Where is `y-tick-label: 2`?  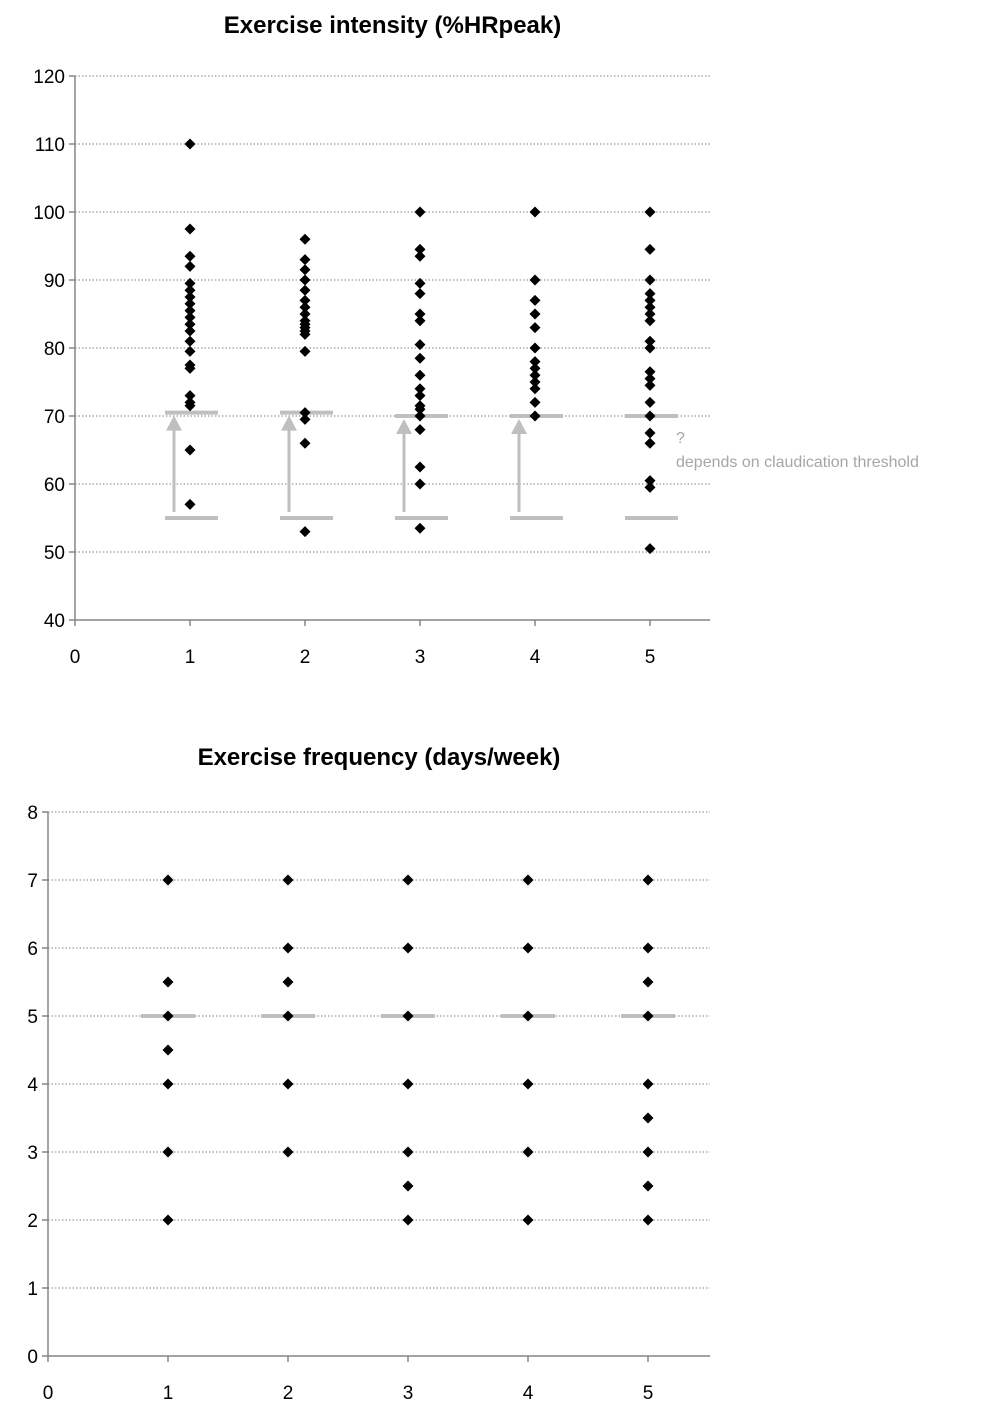
y-tick-label: 2 is located at coordinates (32, 1221).